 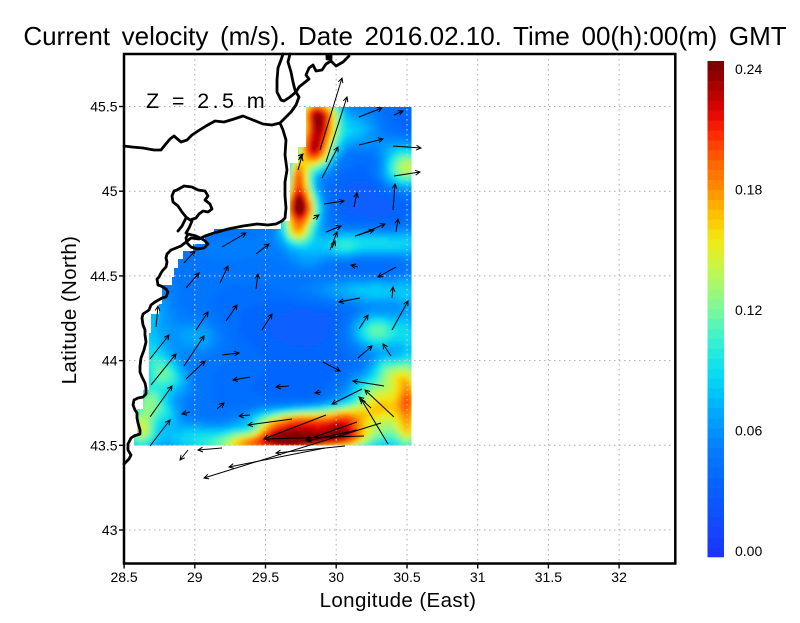 I want to click on svg-text: Z = 2.5 m, so click(x=207, y=101).